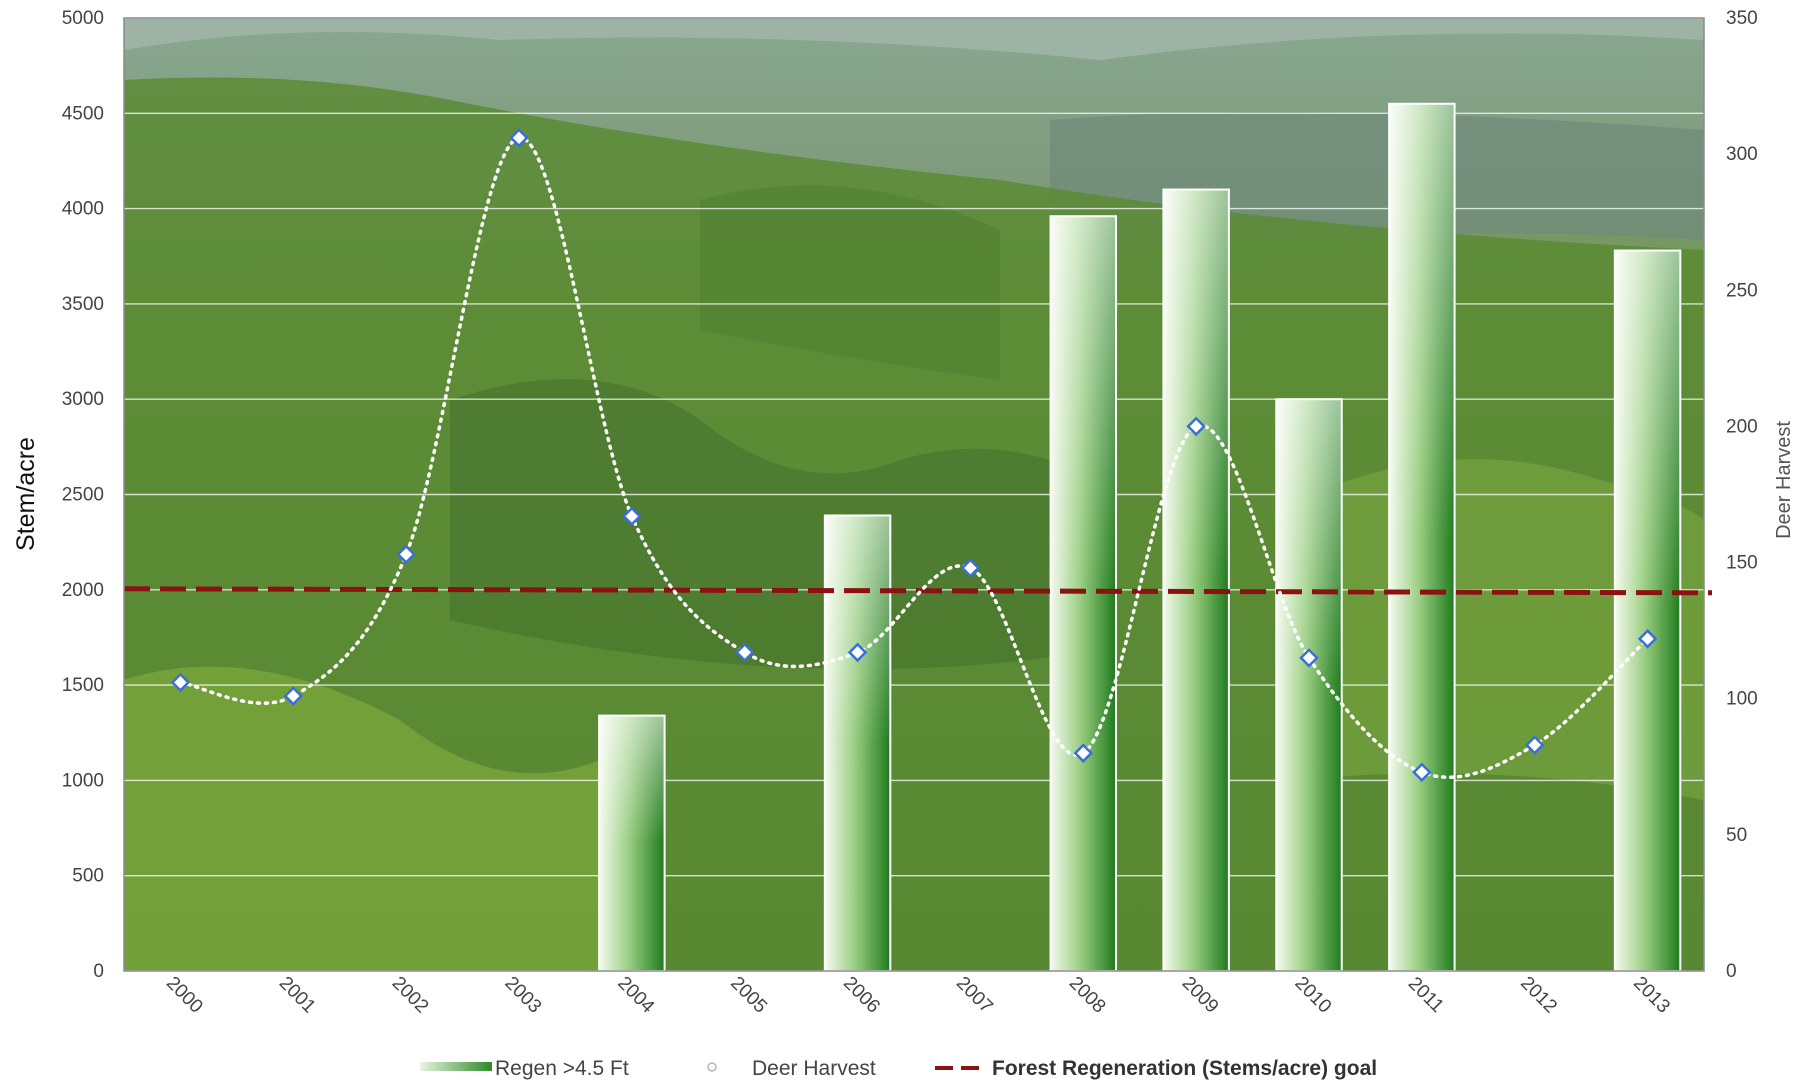 The width and height of the screenshot is (1805, 1082). What do you see at coordinates (562, 1068) in the screenshot?
I see `legend-bar-label: Regen >4.5 Ft` at bounding box center [562, 1068].